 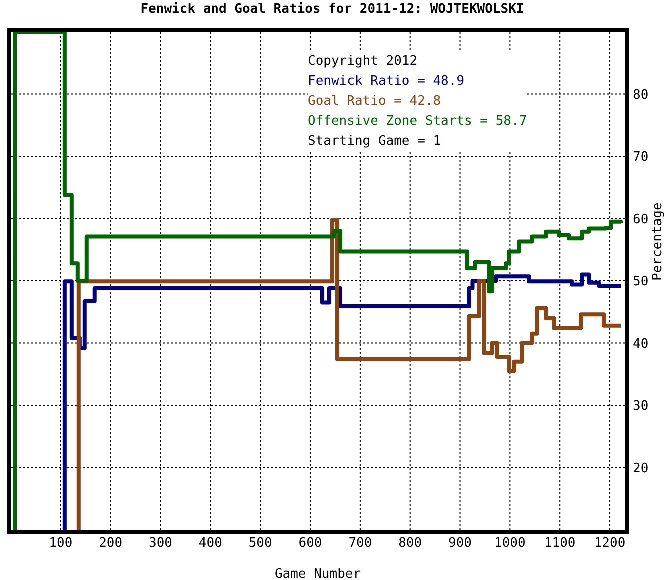 What do you see at coordinates (560, 544) in the screenshot?
I see `x-tick-label: 1100` at bounding box center [560, 544].